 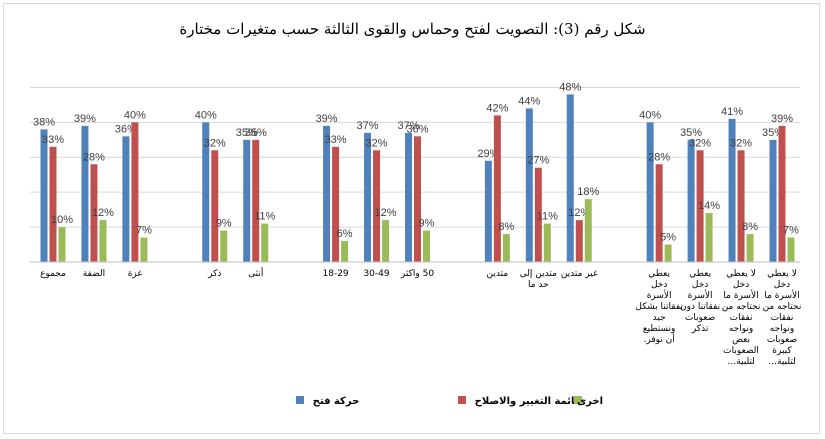 I want to click on category-label: الضفة, so click(x=94, y=274).